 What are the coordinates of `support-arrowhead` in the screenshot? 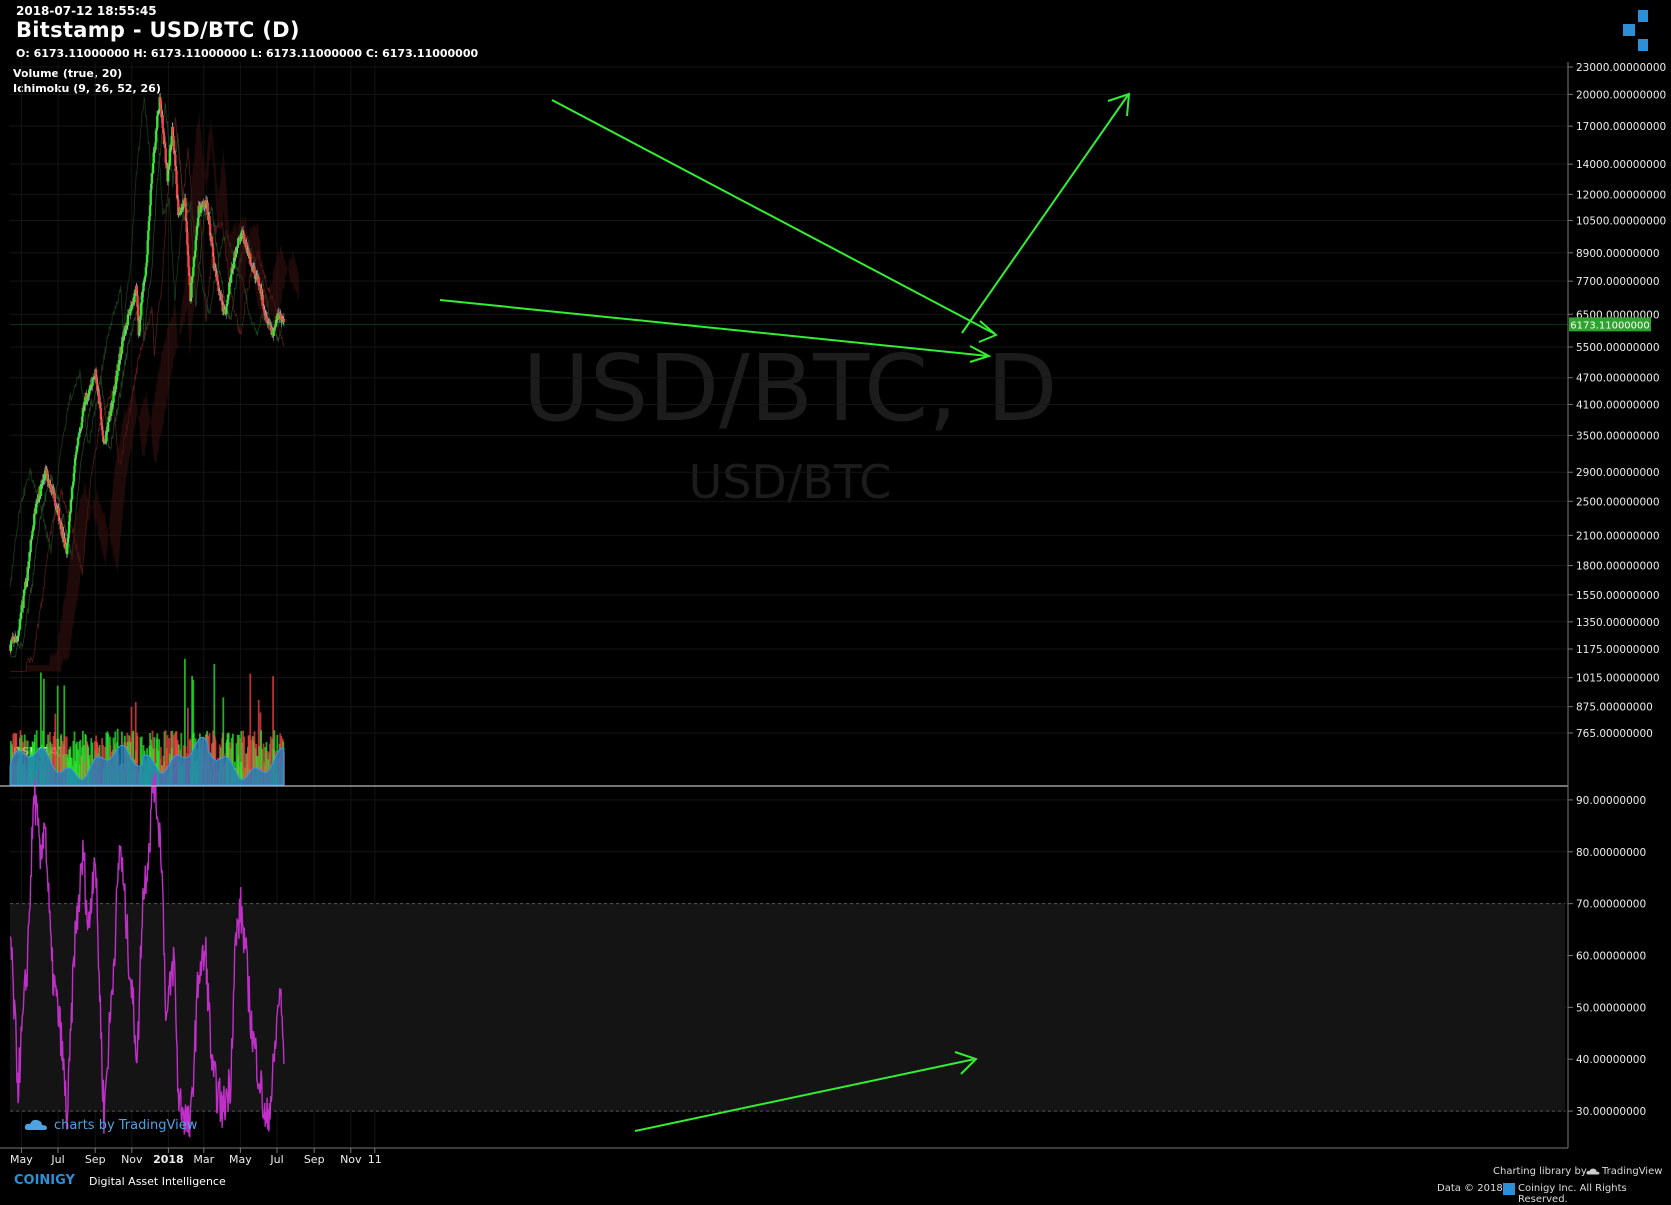 It's located at (980, 354).